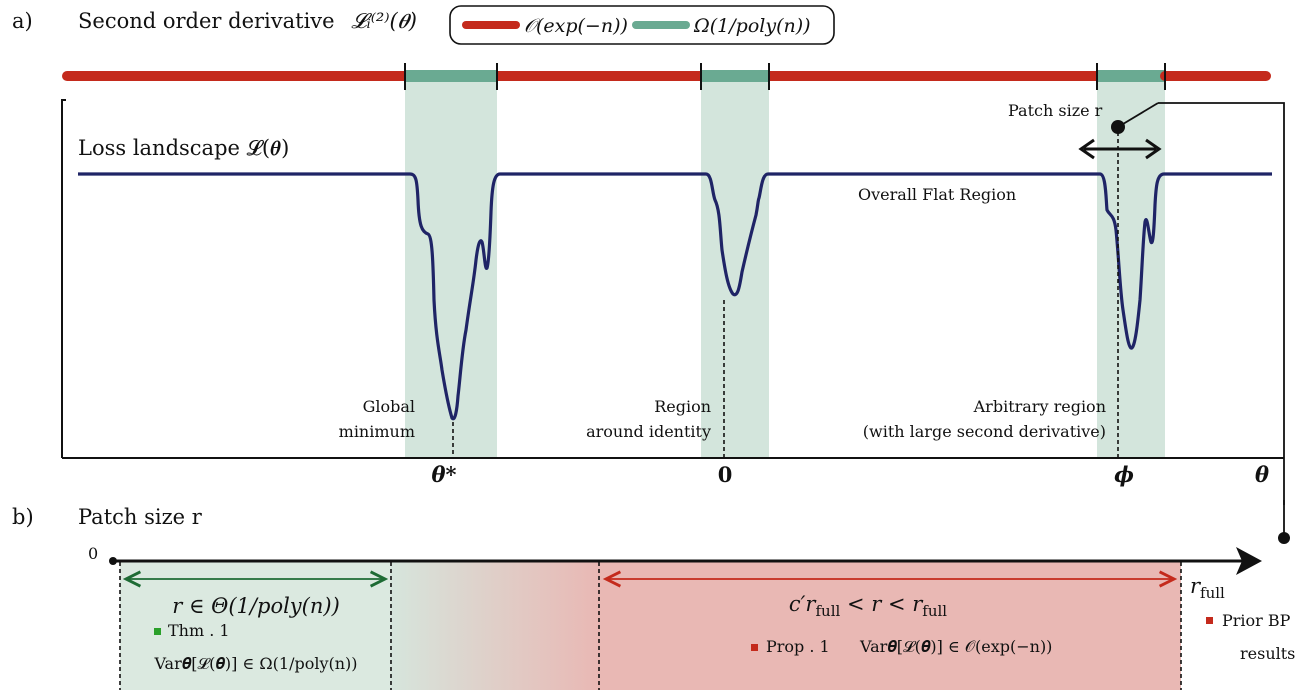  I want to click on prior-line2: results, so click(1267, 653).